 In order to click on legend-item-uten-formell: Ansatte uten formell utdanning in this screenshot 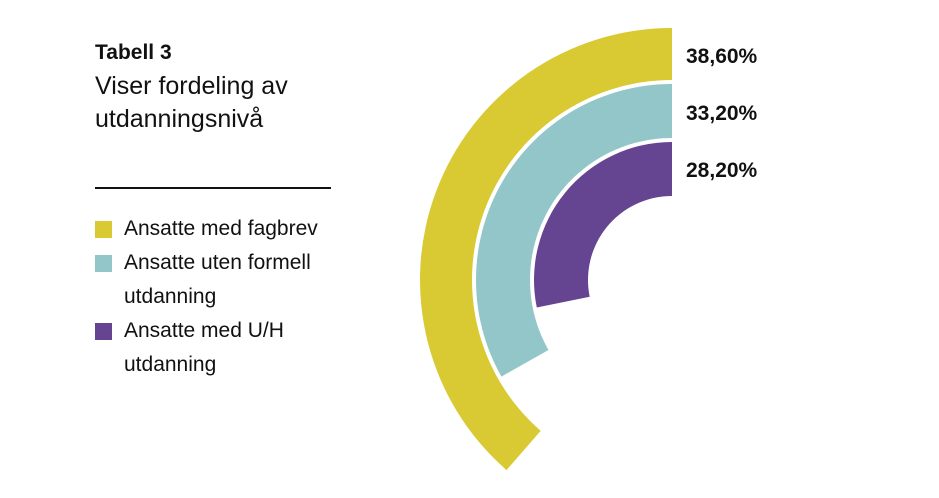, I will do `click(224, 280)`.